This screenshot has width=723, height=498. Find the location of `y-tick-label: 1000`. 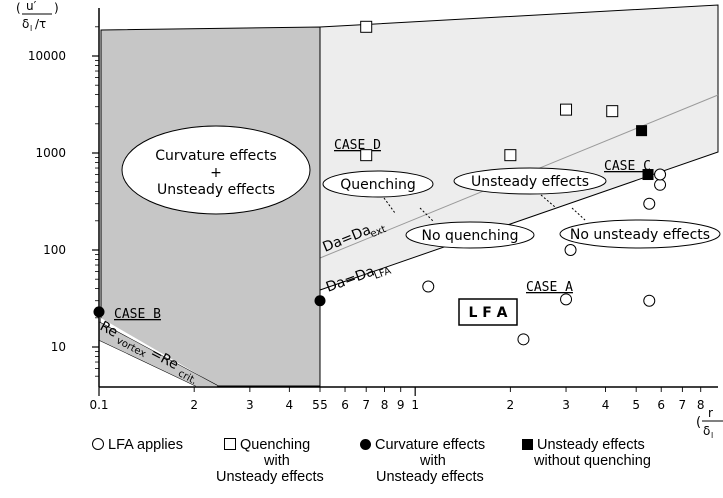

y-tick-label: 1000 is located at coordinates (50, 153).